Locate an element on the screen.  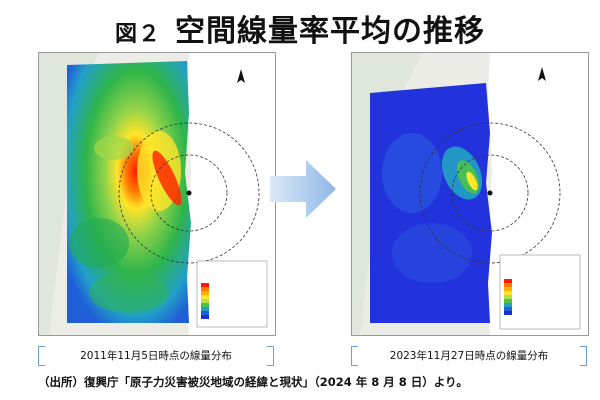
figure-number: 図２ is located at coordinates (137, 34).